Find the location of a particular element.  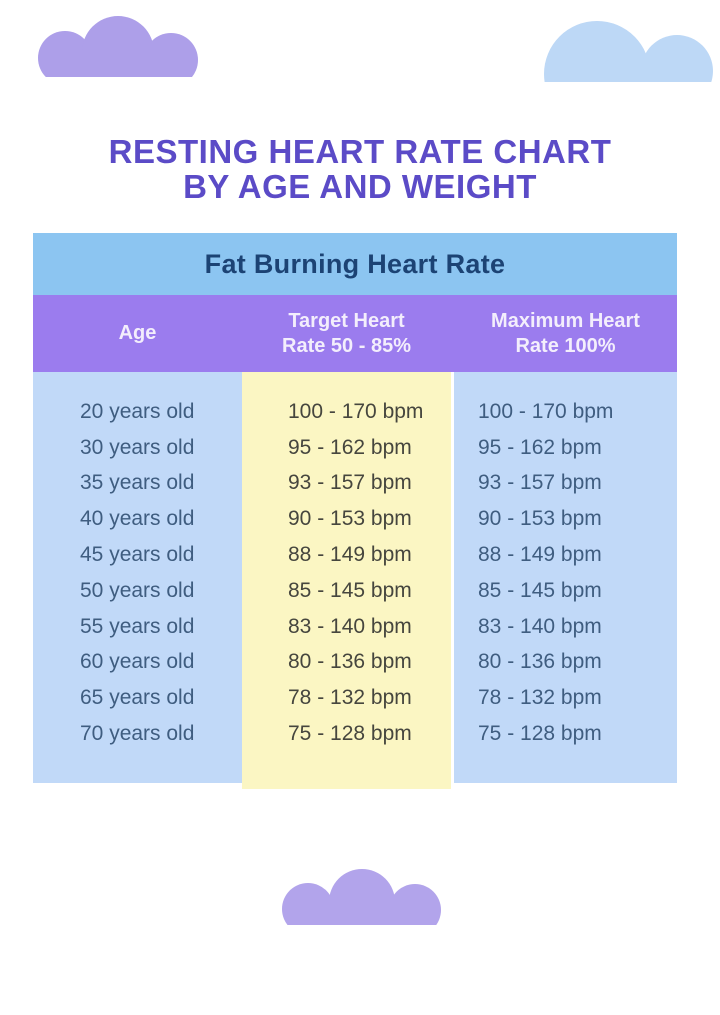

cloud-top-left-icon is located at coordinates (118, 46).